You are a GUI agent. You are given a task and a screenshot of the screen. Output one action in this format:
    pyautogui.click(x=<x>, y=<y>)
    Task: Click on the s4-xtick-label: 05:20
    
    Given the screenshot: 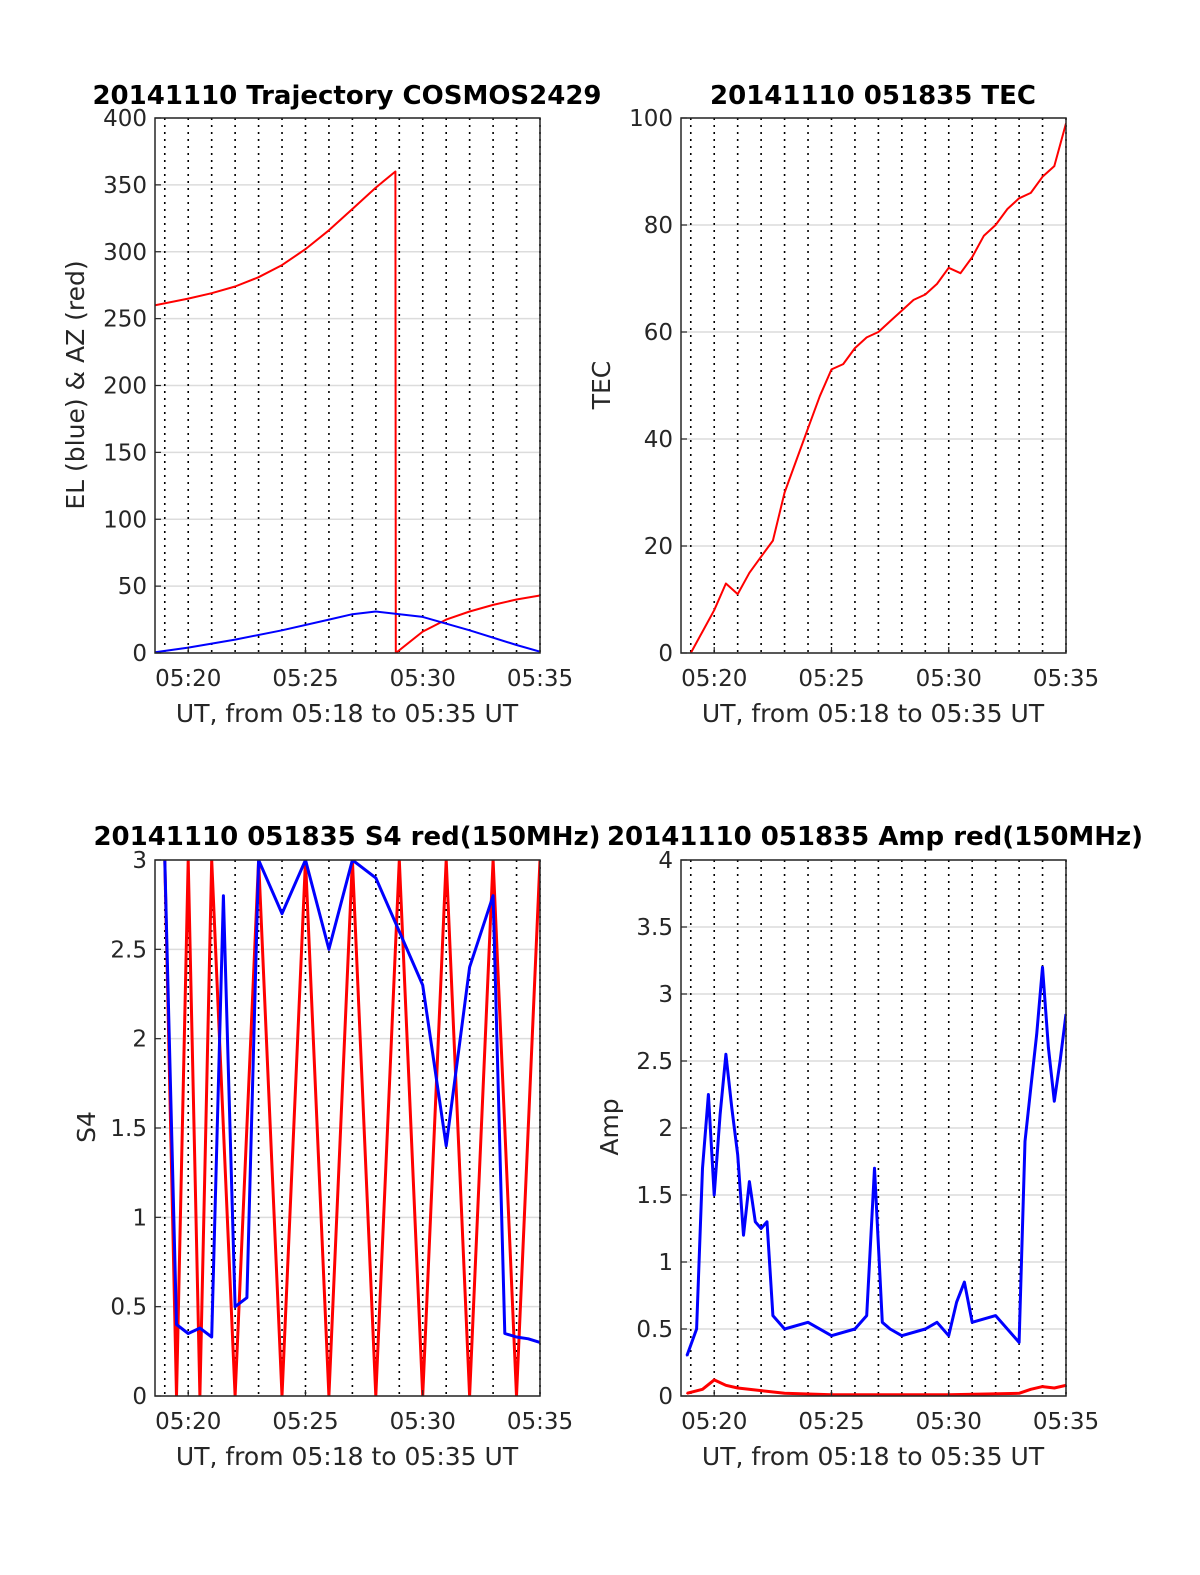 What is the action you would take?
    pyautogui.click(x=188, y=1422)
    